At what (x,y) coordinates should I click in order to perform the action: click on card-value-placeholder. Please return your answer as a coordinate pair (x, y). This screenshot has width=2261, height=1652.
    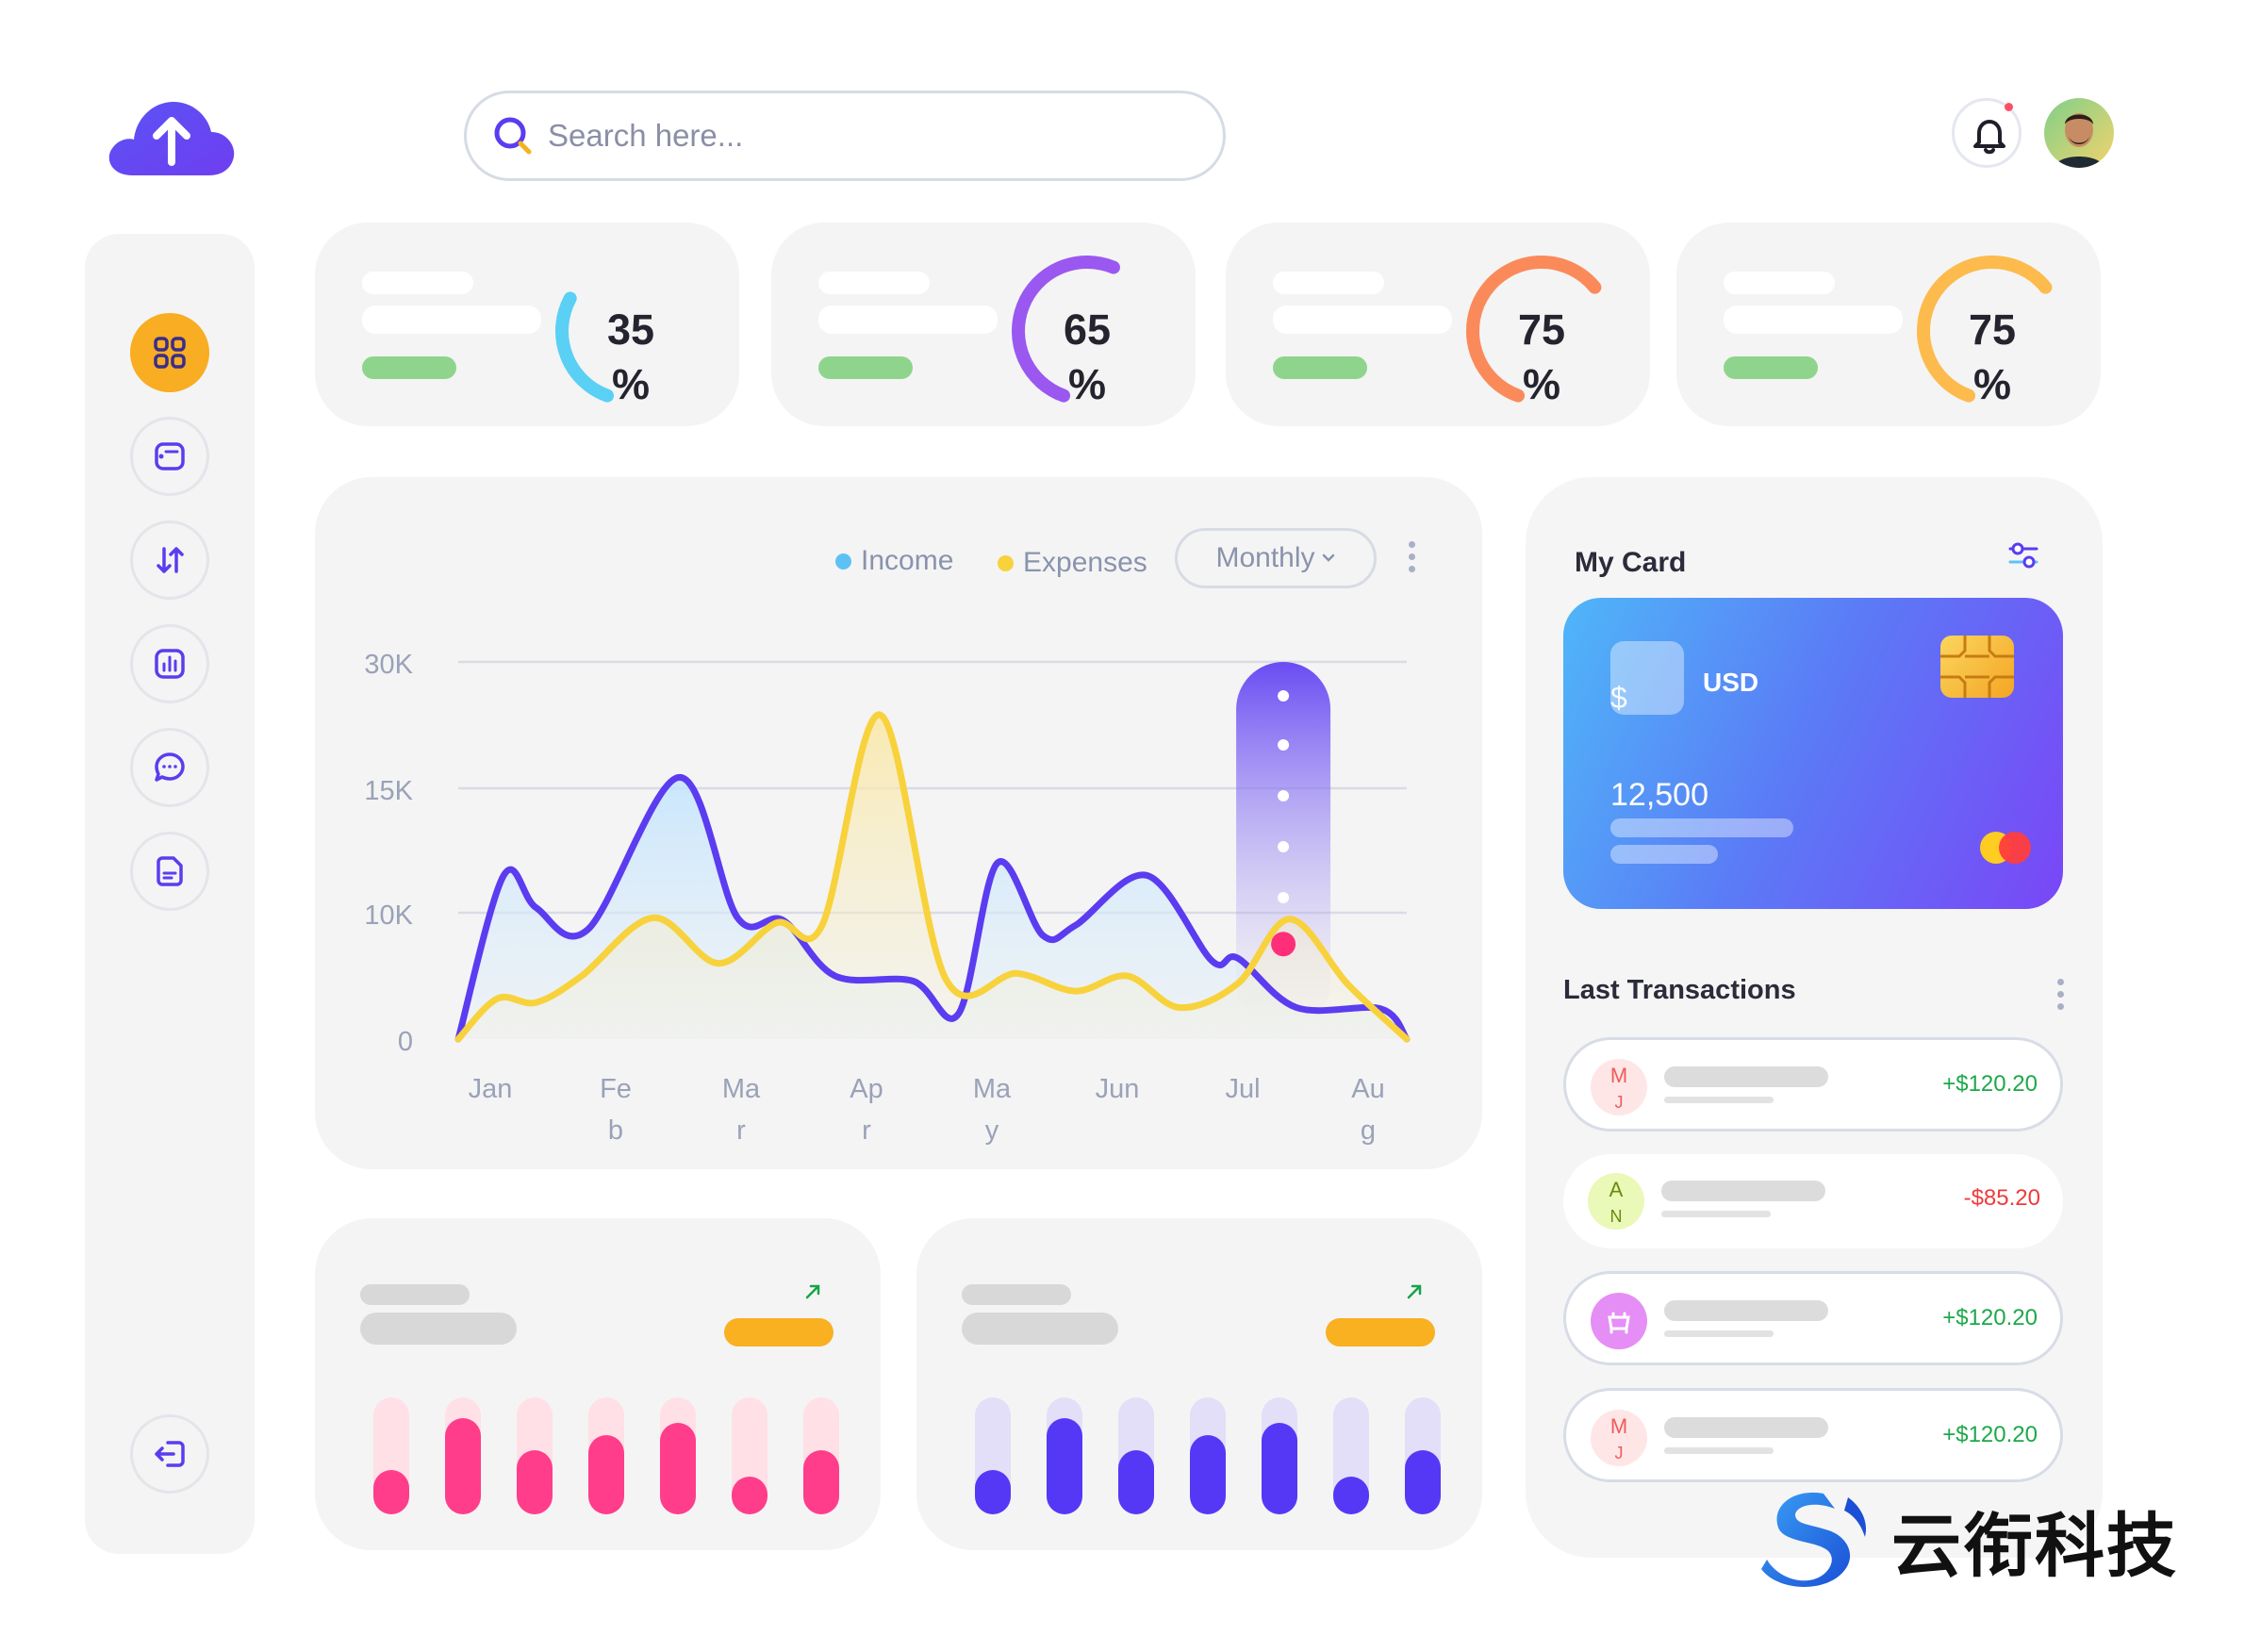
    Looking at the image, I should click on (438, 1329).